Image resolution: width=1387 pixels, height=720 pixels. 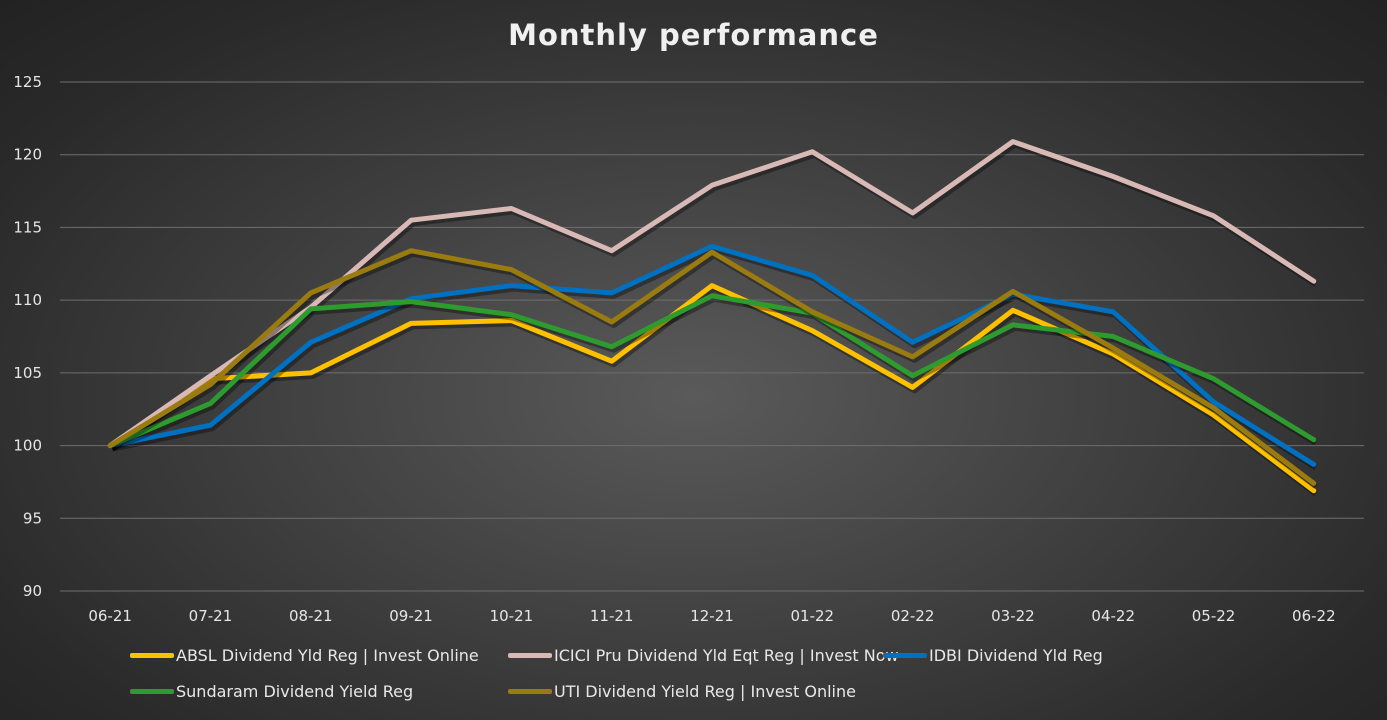 What do you see at coordinates (27, 227) in the screenshot?
I see `y-tick-label: 115` at bounding box center [27, 227].